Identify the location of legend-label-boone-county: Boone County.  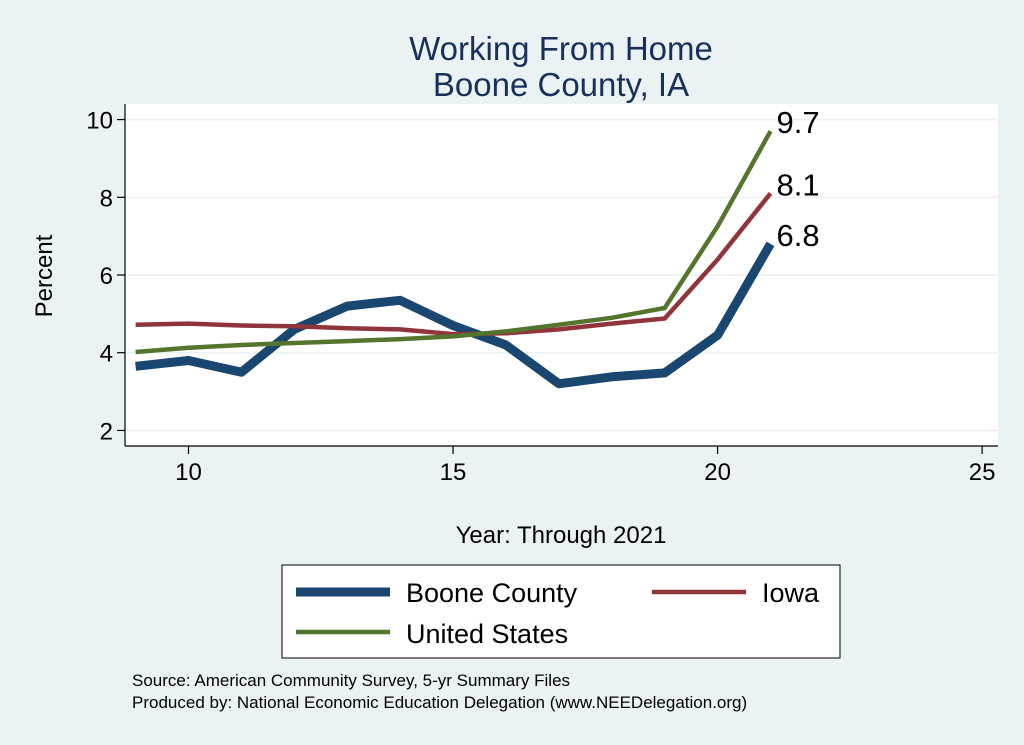
(492, 593).